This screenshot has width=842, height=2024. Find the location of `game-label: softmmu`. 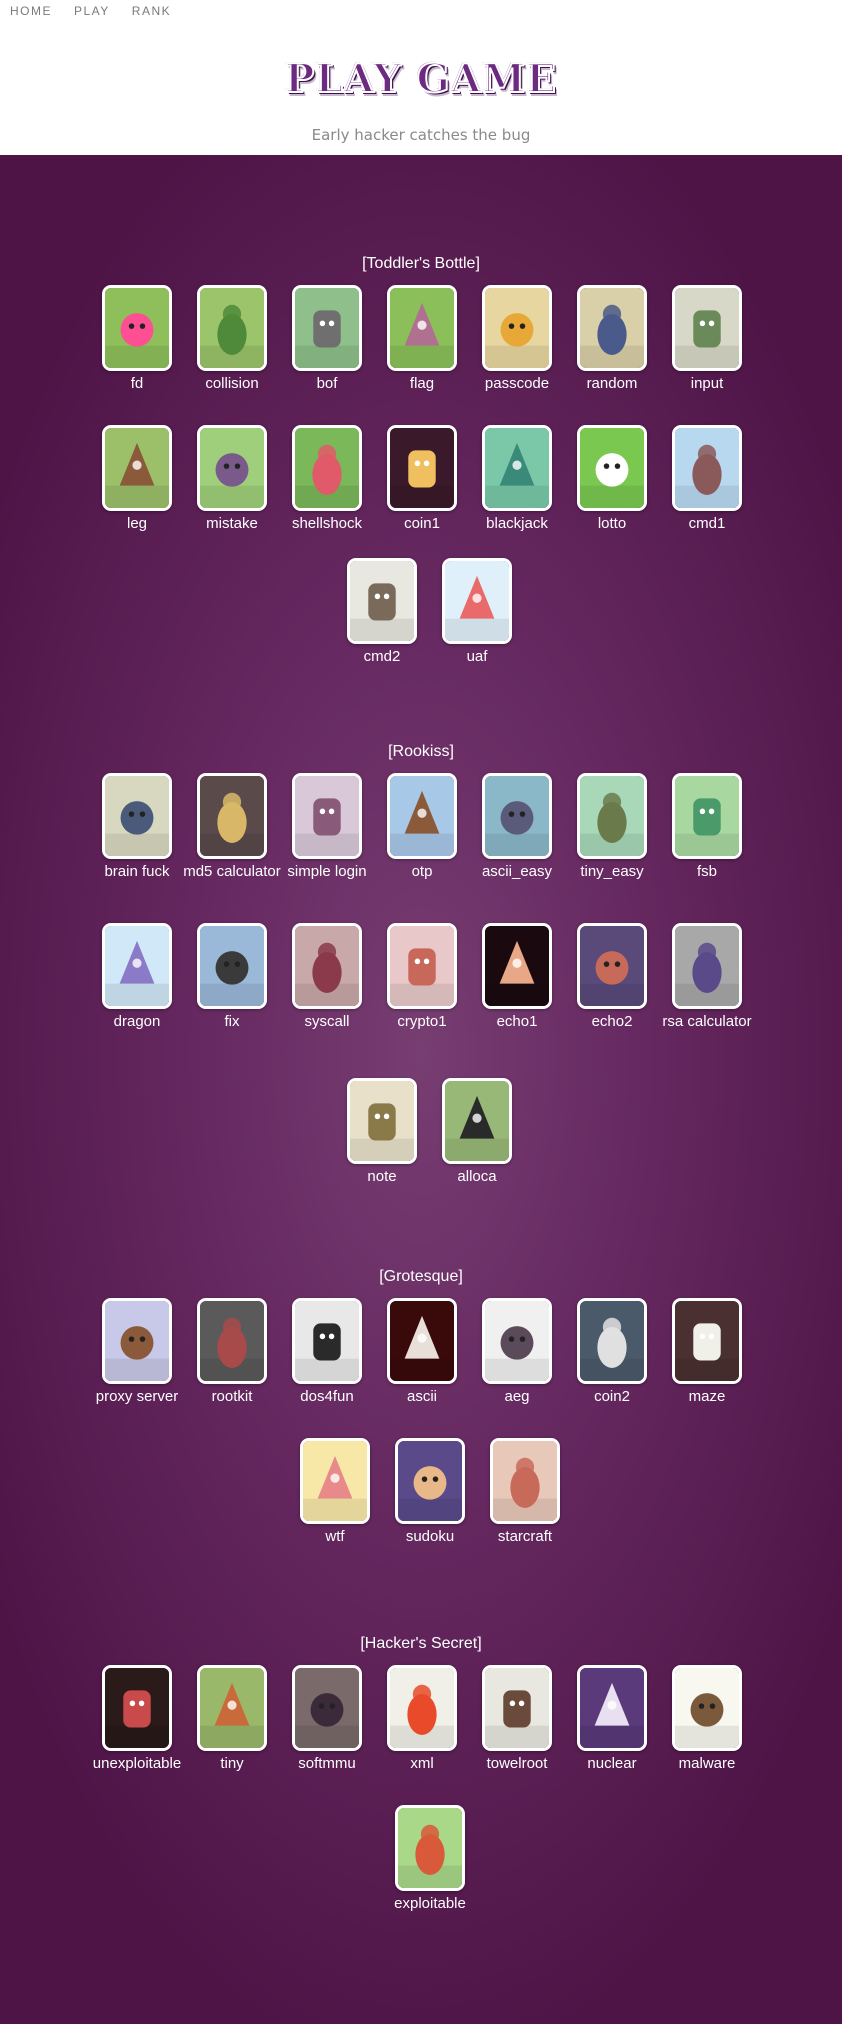

game-label: softmmu is located at coordinates (327, 1763).